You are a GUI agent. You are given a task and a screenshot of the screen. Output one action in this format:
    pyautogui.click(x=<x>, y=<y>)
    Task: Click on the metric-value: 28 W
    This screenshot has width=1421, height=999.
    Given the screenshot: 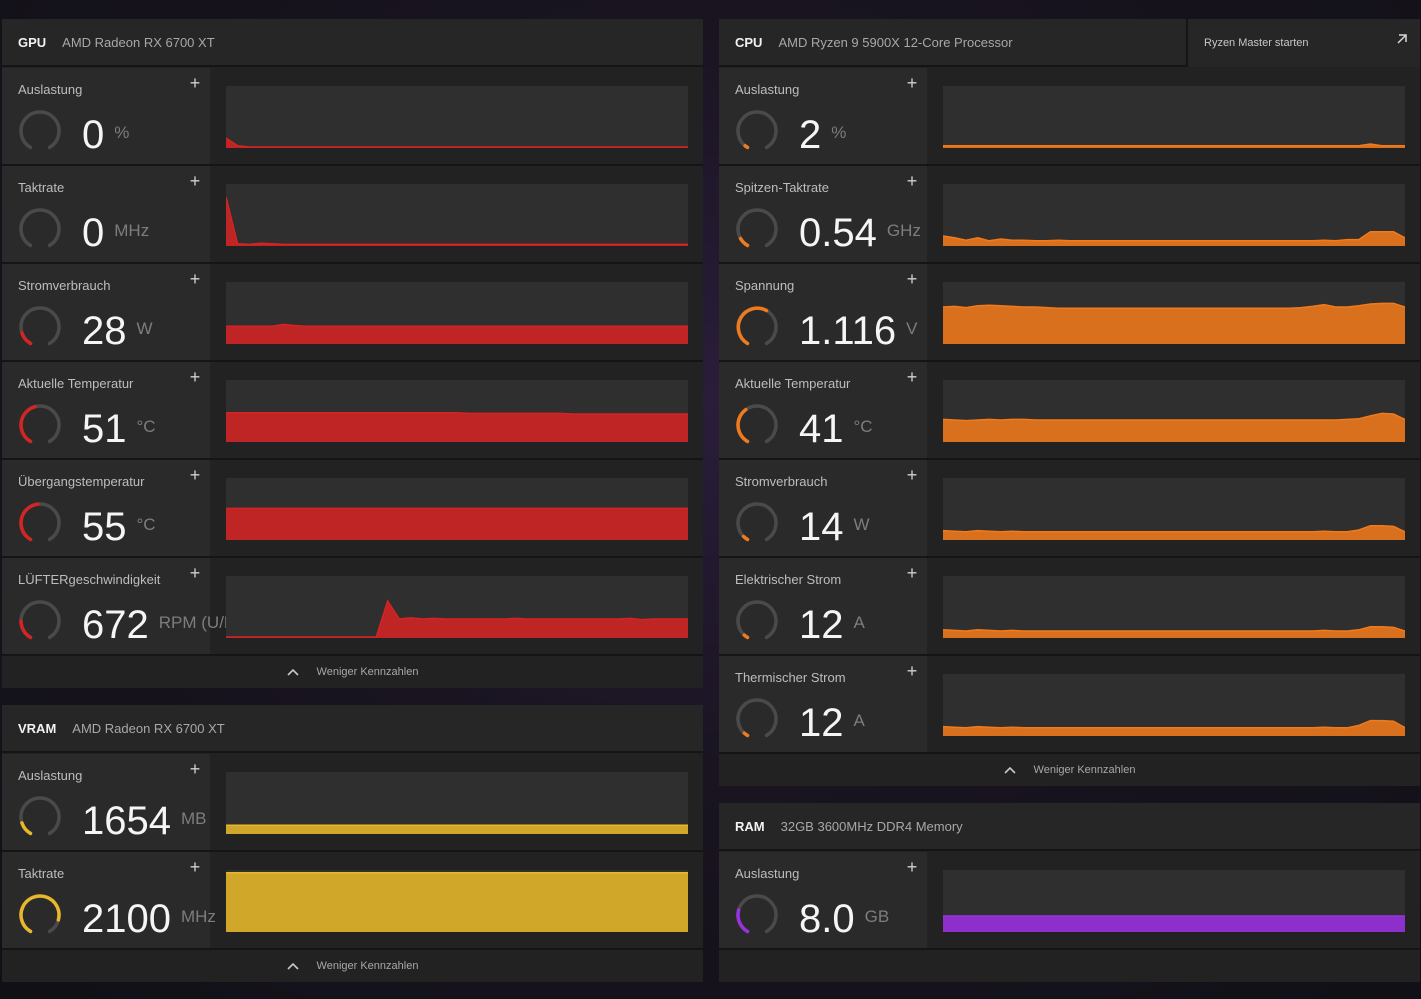 What is the action you would take?
    pyautogui.click(x=117, y=330)
    